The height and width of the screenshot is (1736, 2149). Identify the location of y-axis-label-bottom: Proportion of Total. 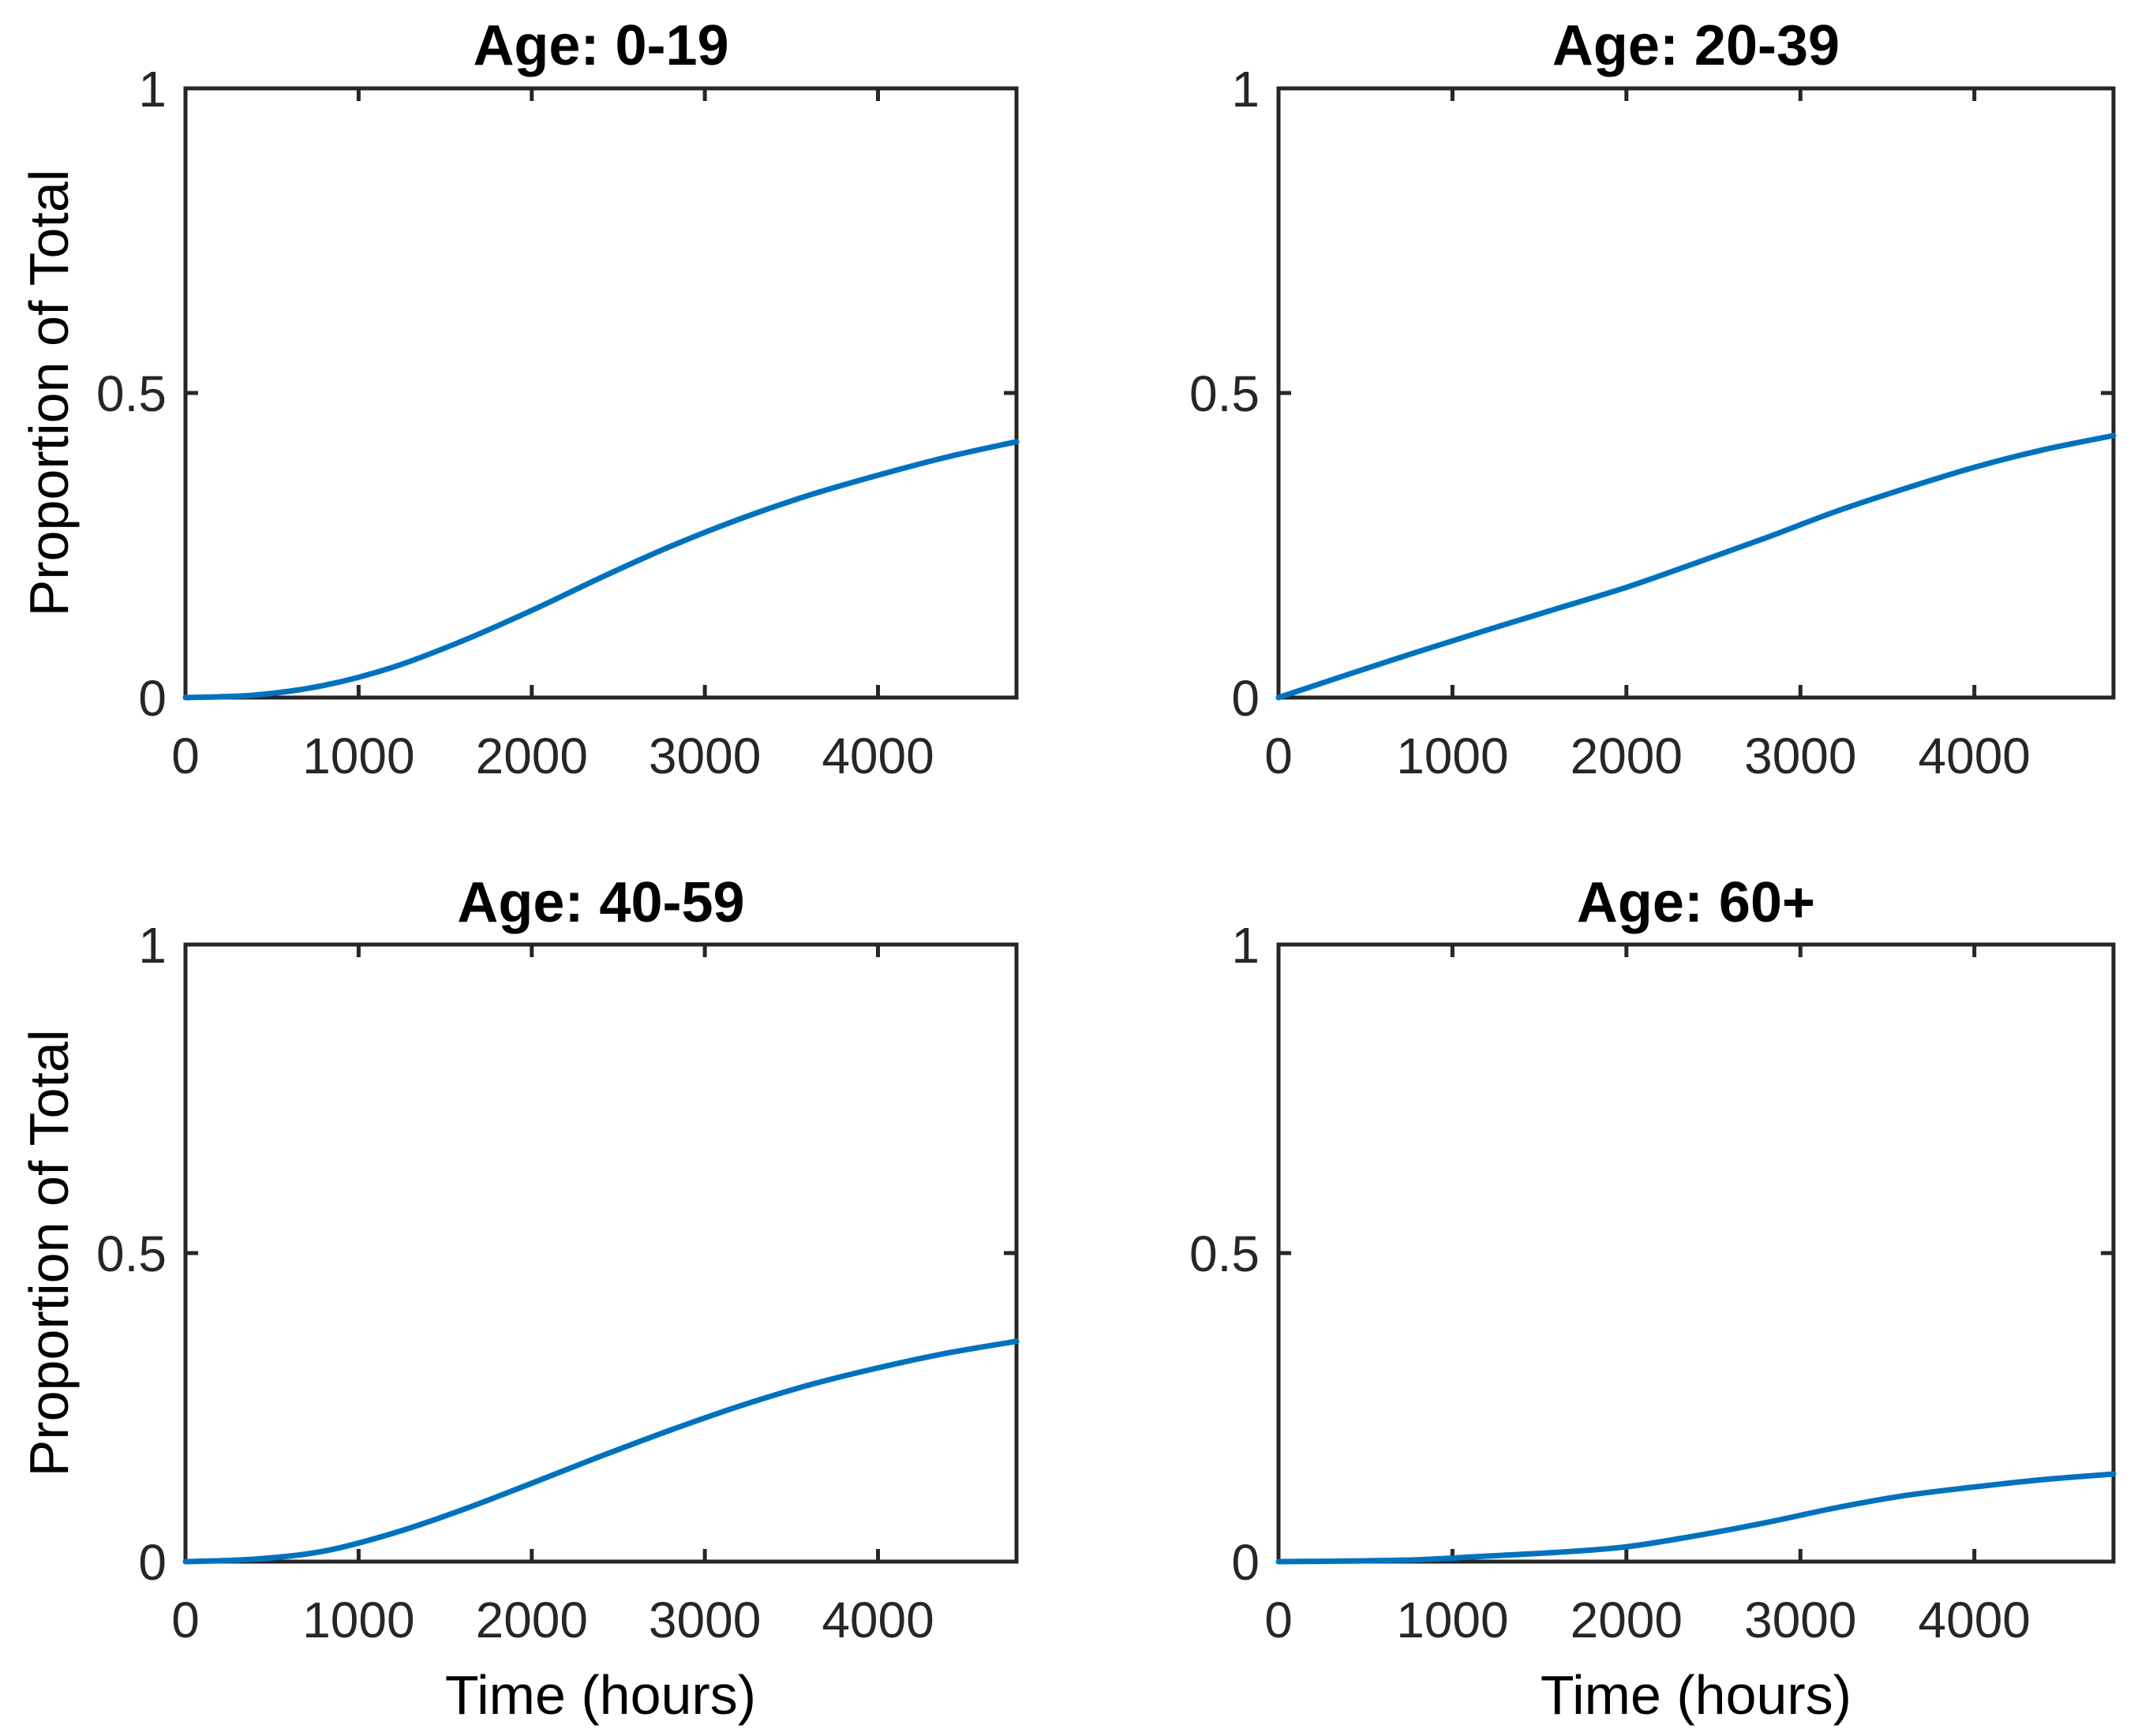
(49, 1253).